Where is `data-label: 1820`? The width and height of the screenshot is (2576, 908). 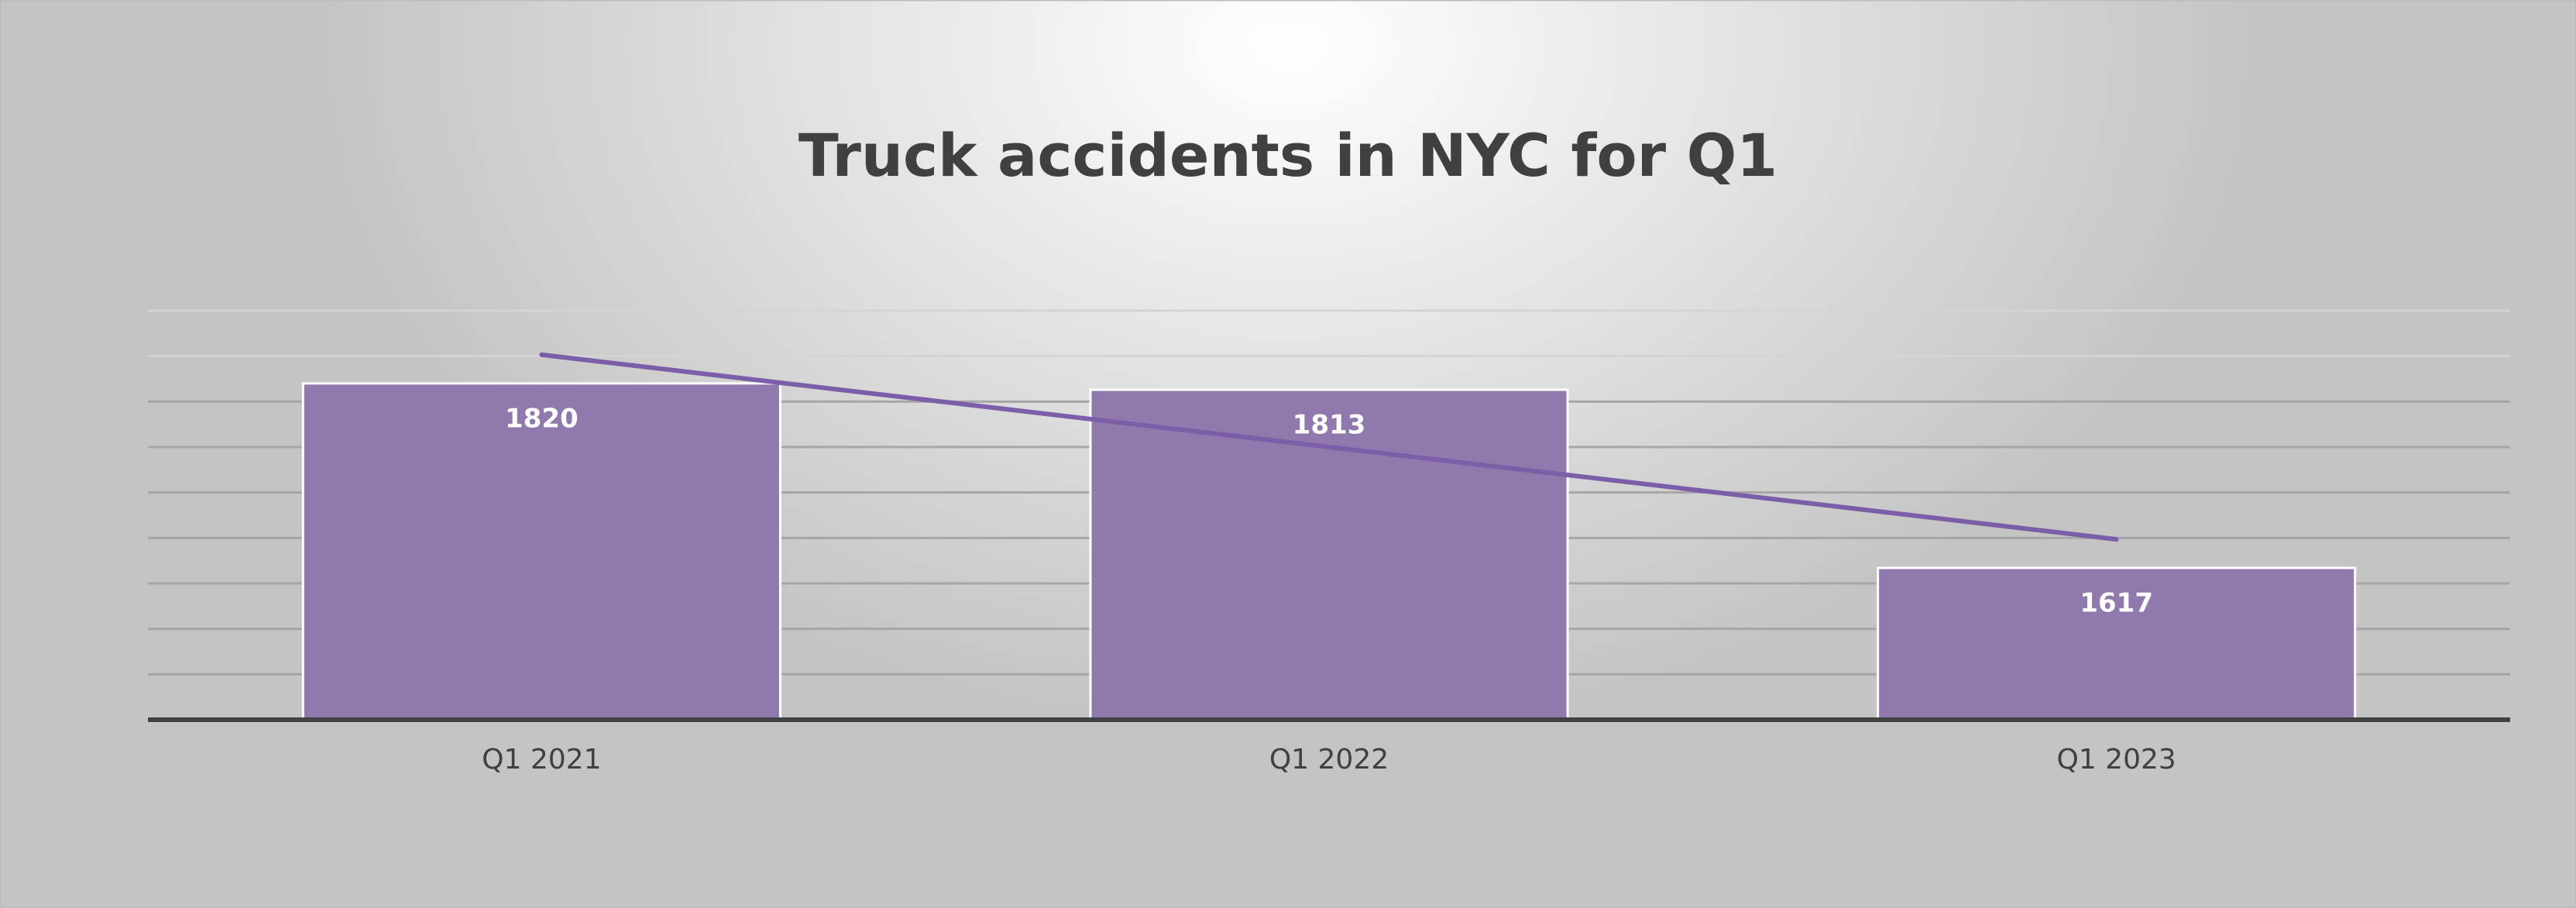
data-label: 1820 is located at coordinates (542, 418).